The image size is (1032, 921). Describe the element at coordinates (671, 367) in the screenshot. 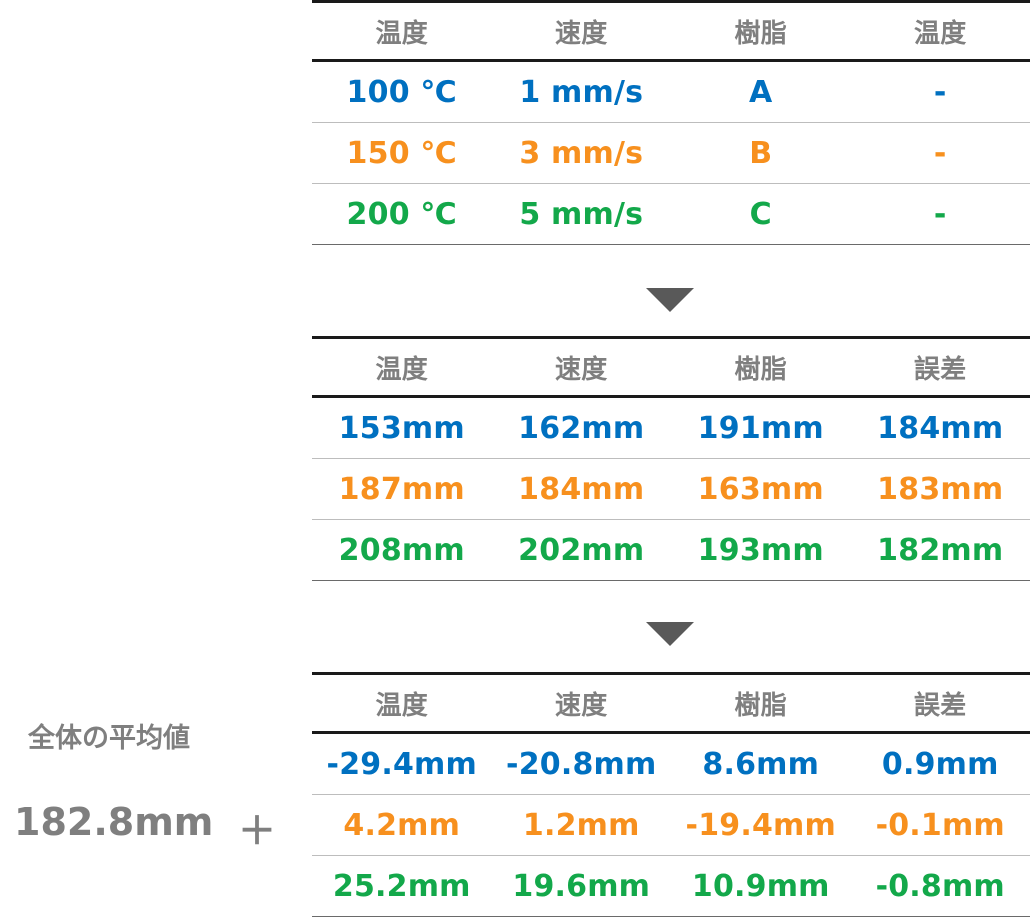

I see `measurement-table-header: 温度 速度 樹脂 誤差` at that location.